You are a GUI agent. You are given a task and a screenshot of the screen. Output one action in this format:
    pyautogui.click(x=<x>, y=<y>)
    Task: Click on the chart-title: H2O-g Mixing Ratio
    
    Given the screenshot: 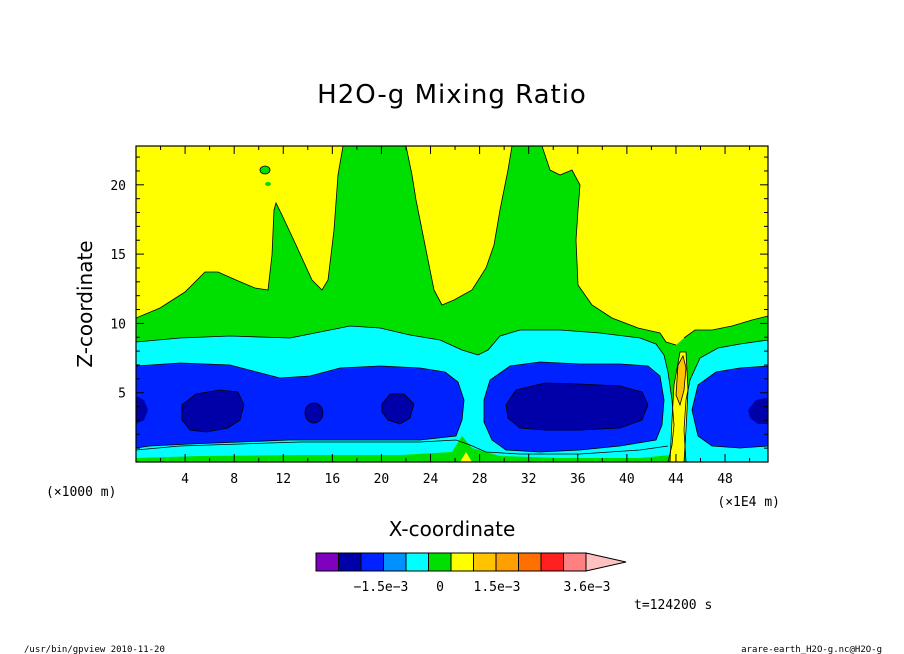 What is the action you would take?
    pyautogui.click(x=452, y=95)
    